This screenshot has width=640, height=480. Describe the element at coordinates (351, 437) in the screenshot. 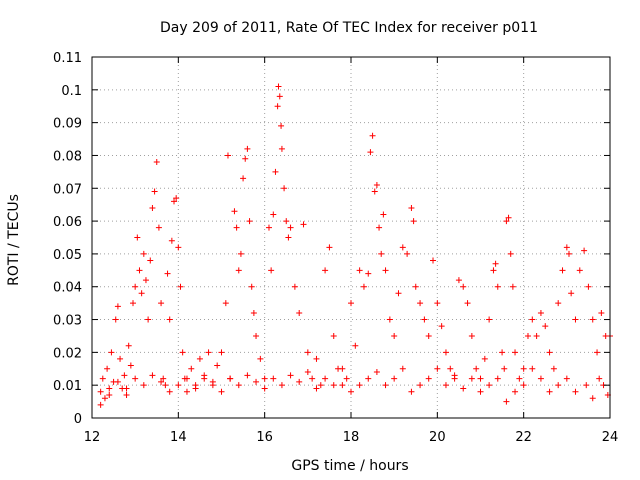

I see `x-tick-labels: 12 14 16 18 20 22 24` at that location.